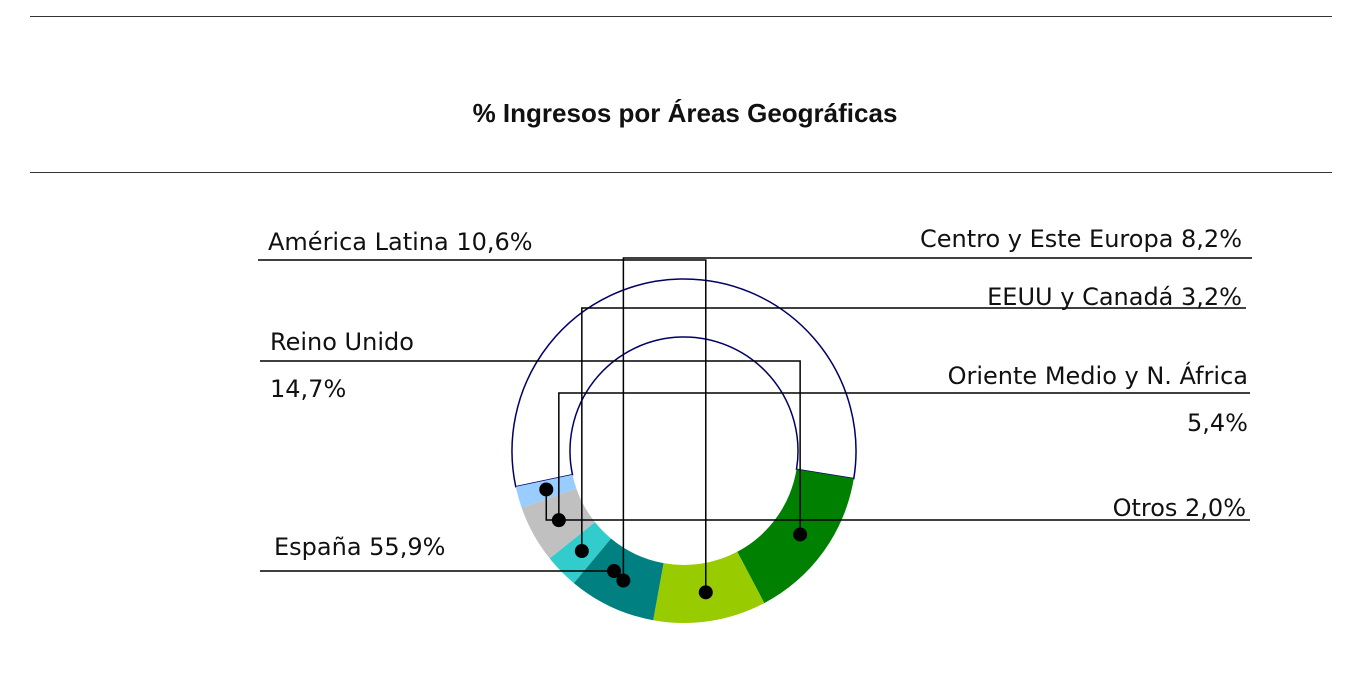 This screenshot has width=1370, height=683. Describe the element at coordinates (681, 172) in the screenshot. I see `bottom-divider` at that location.